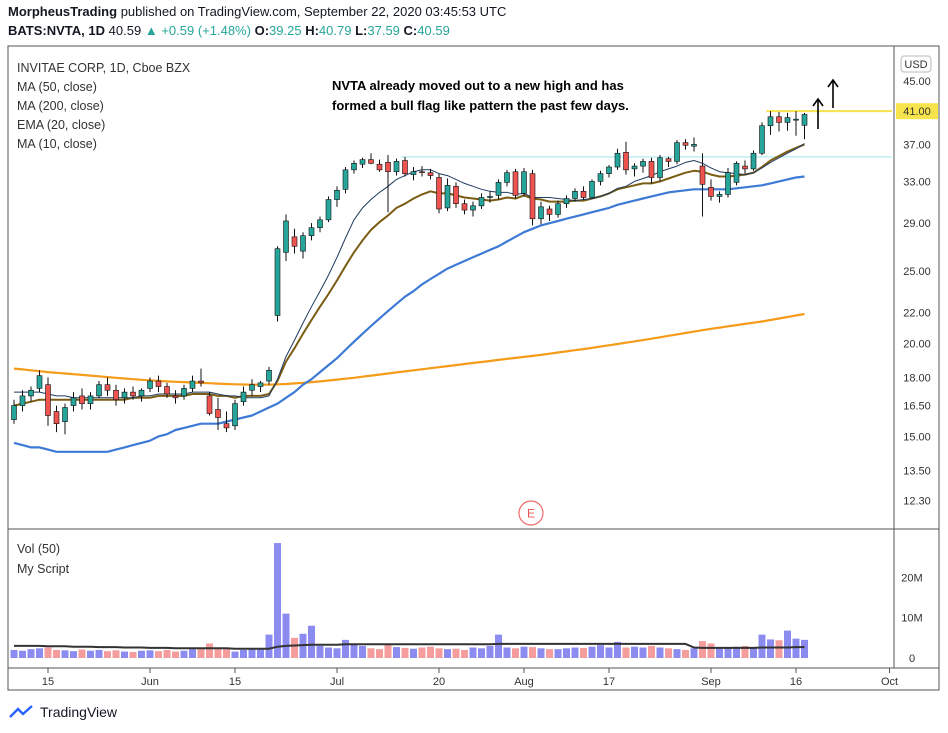 This screenshot has height=733, width=948. What do you see at coordinates (889, 682) in the screenshot?
I see `time-tick-label: Oct` at bounding box center [889, 682].